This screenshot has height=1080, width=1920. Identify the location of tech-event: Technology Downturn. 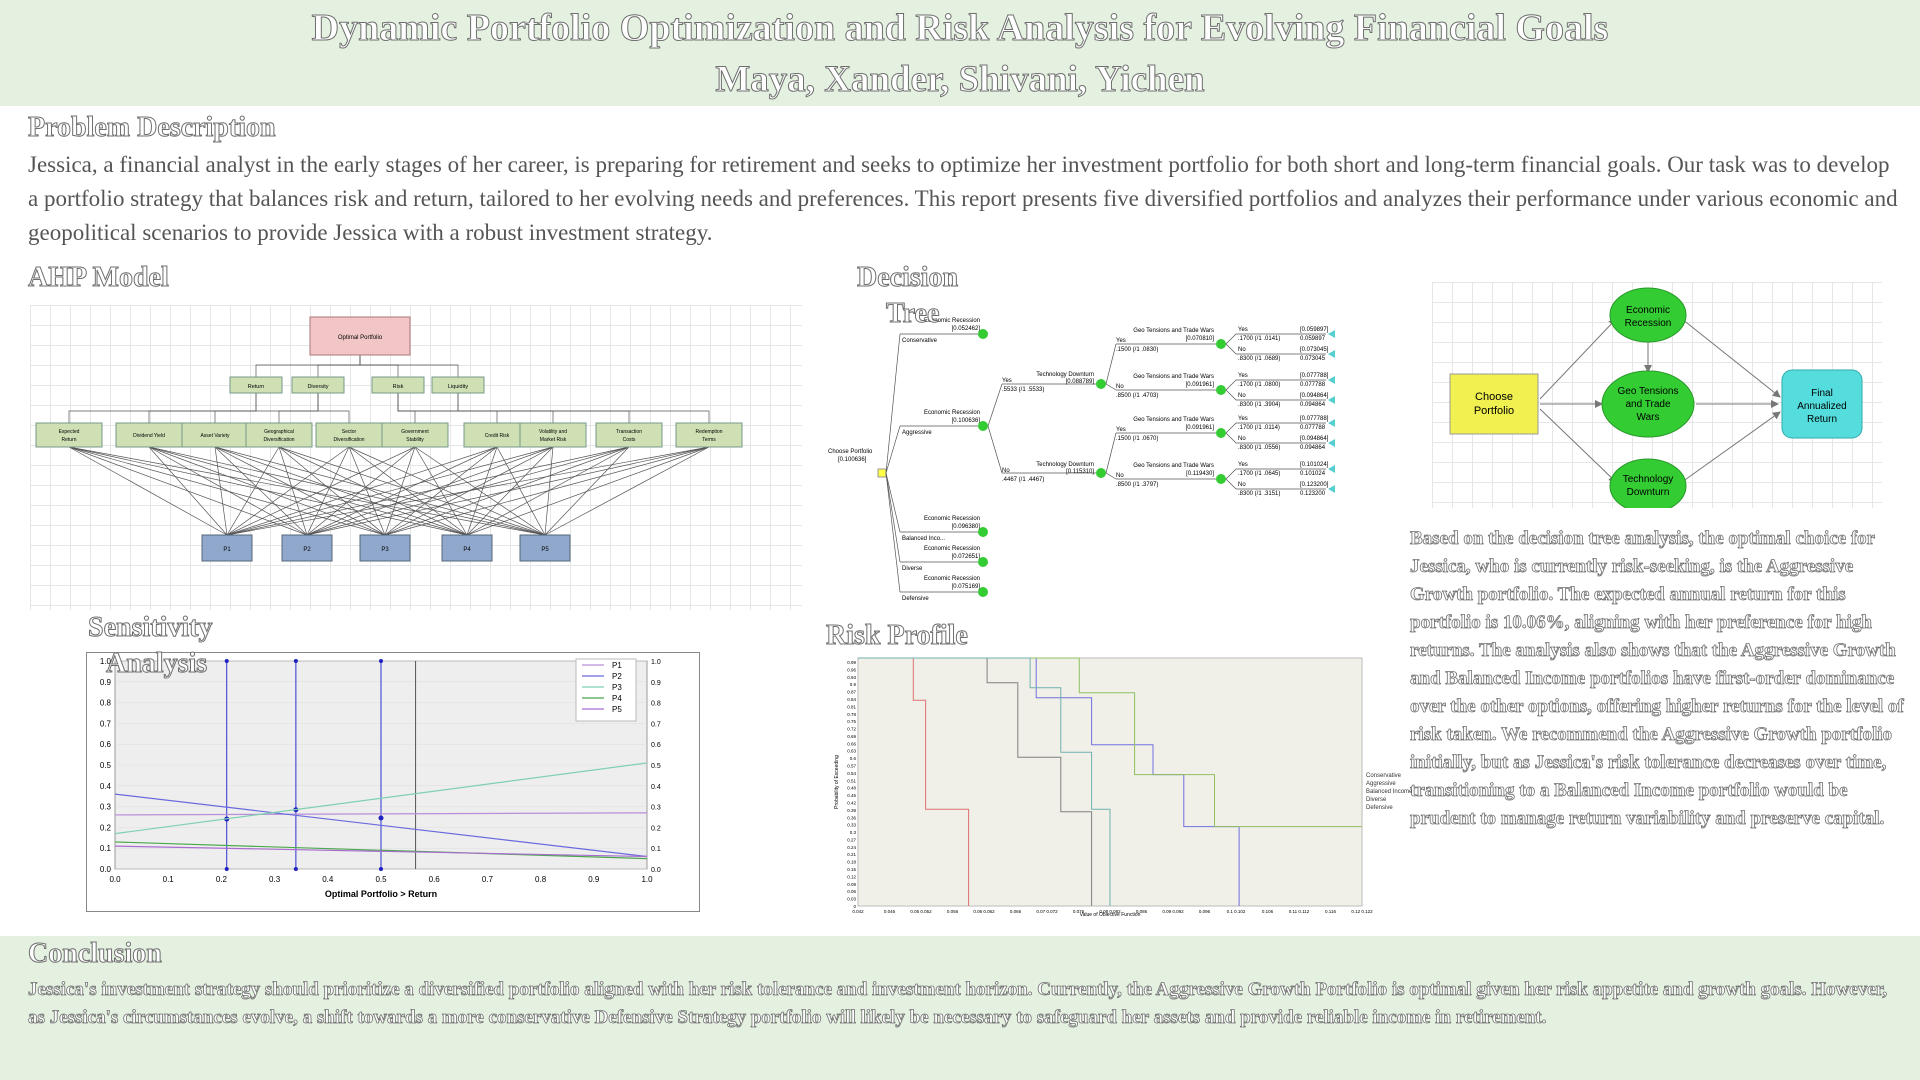
(1065, 465).